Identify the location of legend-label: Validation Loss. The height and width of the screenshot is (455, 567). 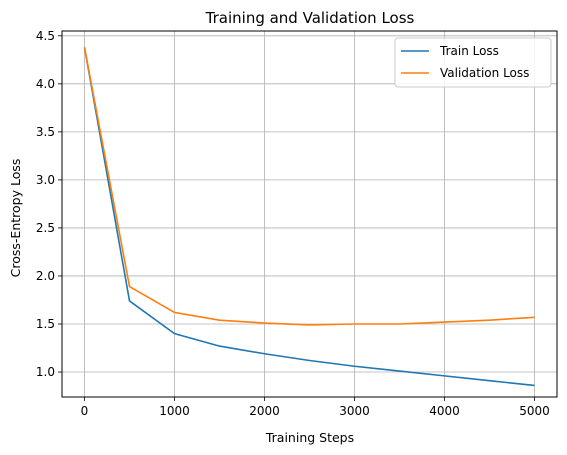
(484, 73).